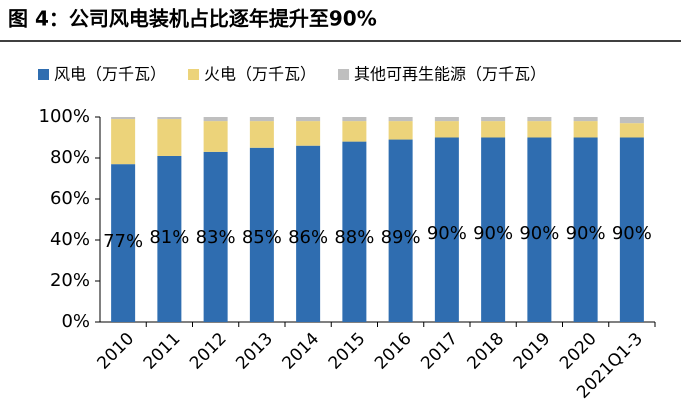  I want to click on legend-label: 火电（万千瓦）, so click(260, 74).